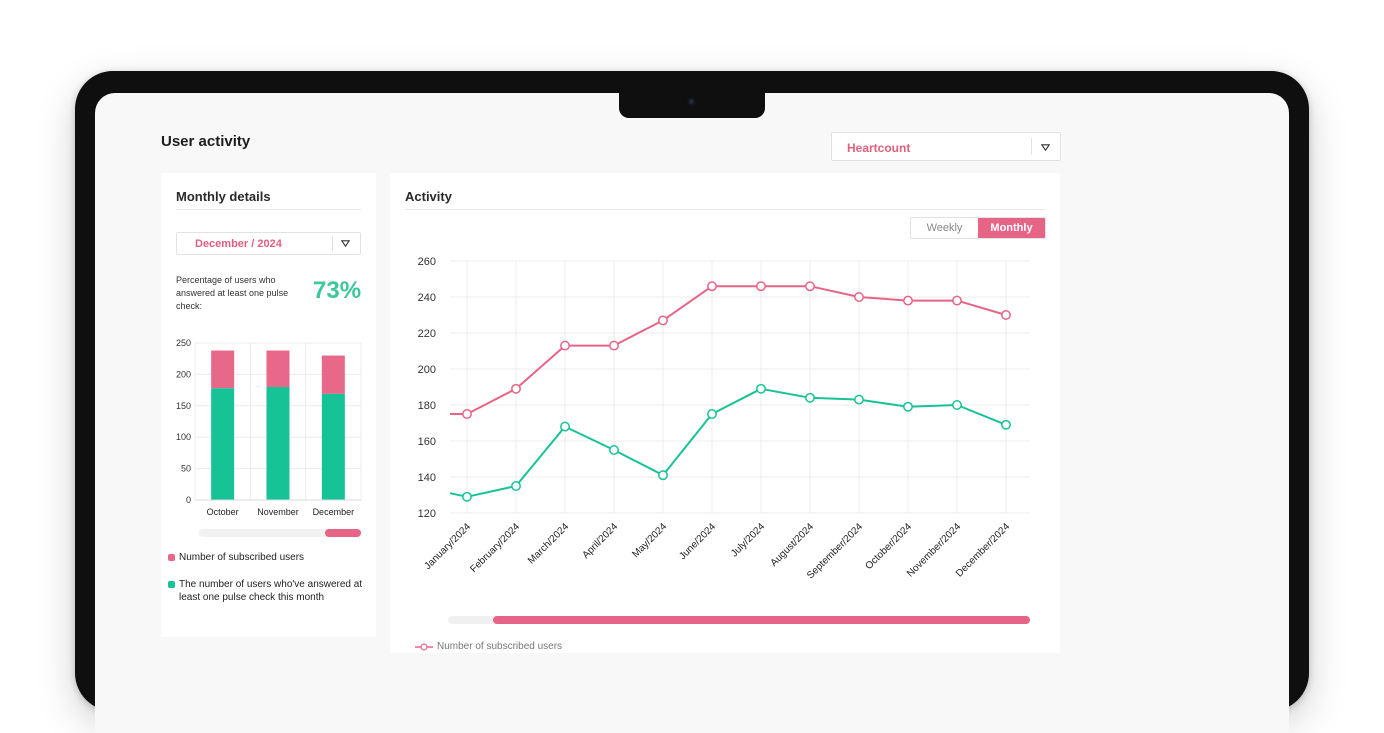 The image size is (1384, 733). Describe the element at coordinates (447, 546) in the screenshot. I see `x-tick-label: January/2024` at that location.